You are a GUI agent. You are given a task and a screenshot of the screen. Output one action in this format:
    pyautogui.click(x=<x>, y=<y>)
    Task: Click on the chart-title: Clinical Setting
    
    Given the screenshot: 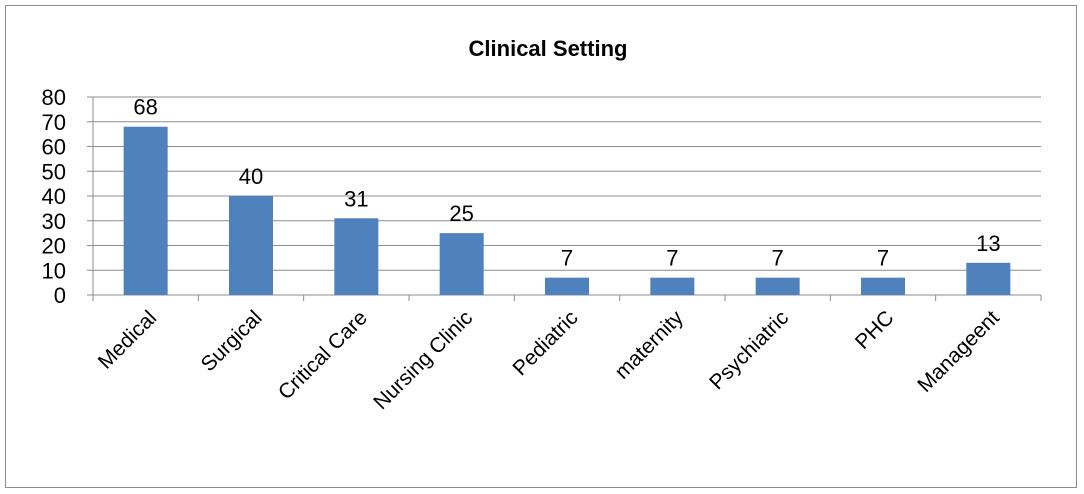 What is the action you would take?
    pyautogui.click(x=548, y=48)
    